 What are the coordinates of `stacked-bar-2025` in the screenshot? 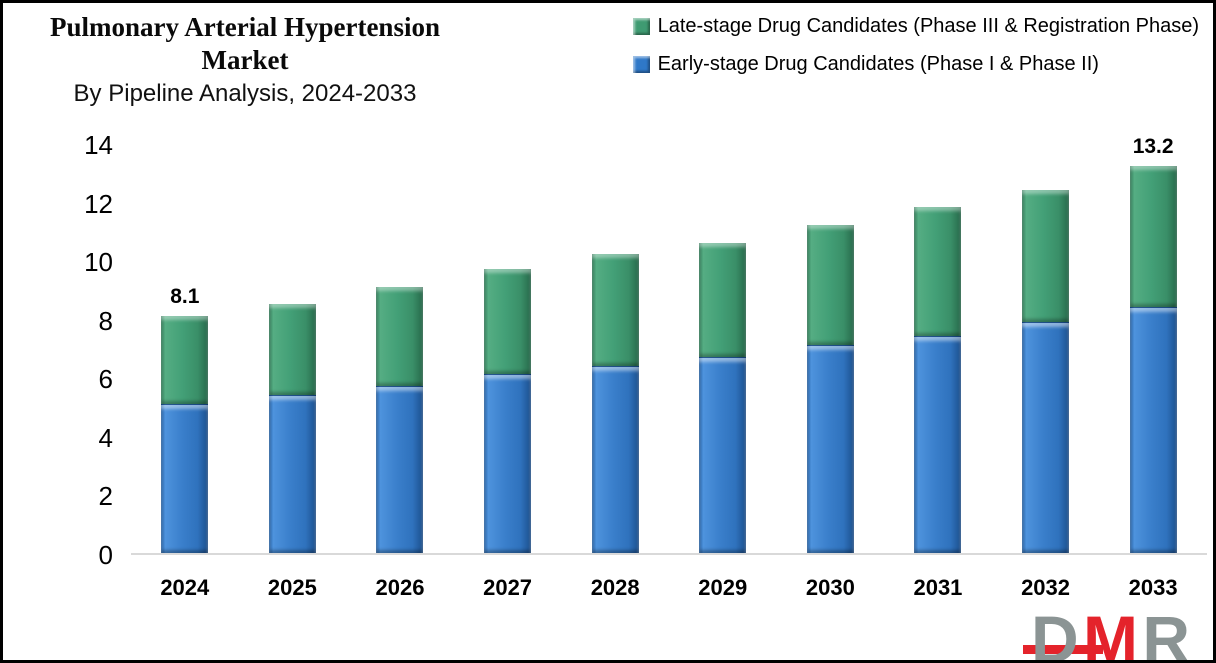 It's located at (292, 428).